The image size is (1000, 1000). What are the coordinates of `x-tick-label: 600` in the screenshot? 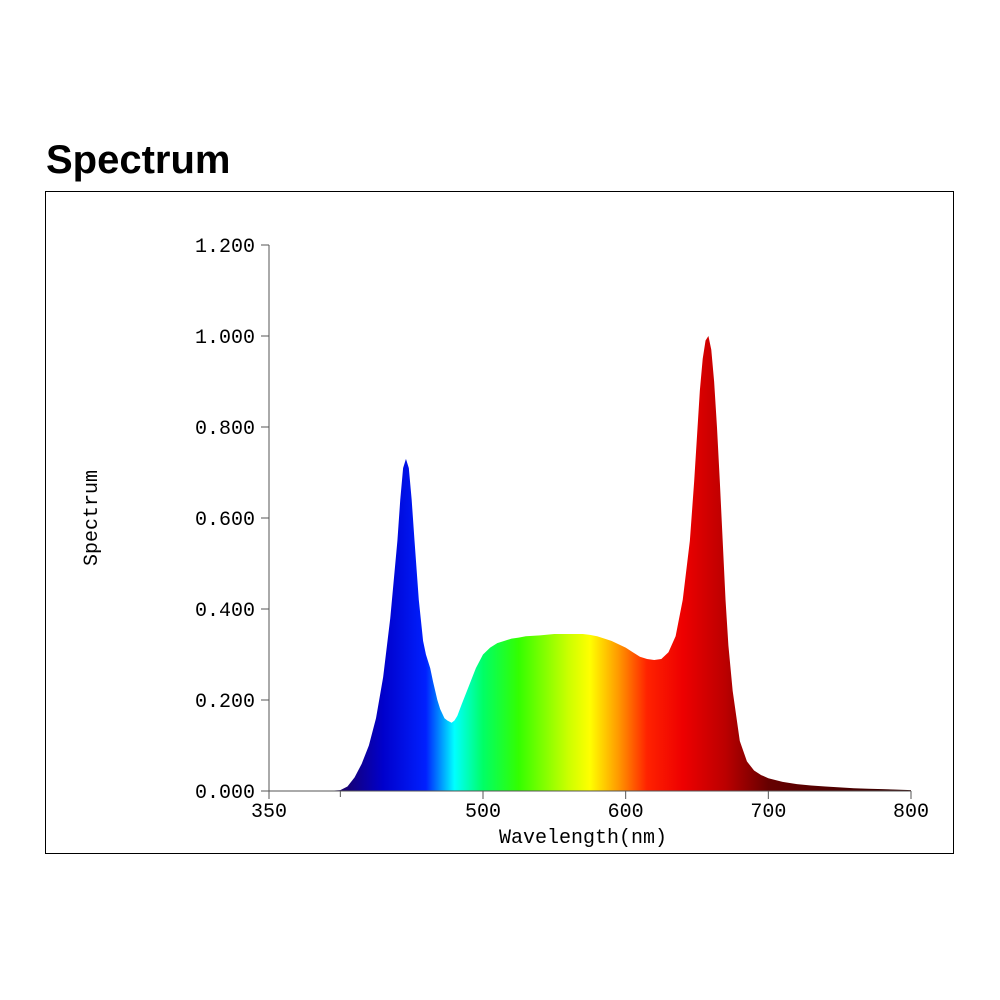 It's located at (626, 812).